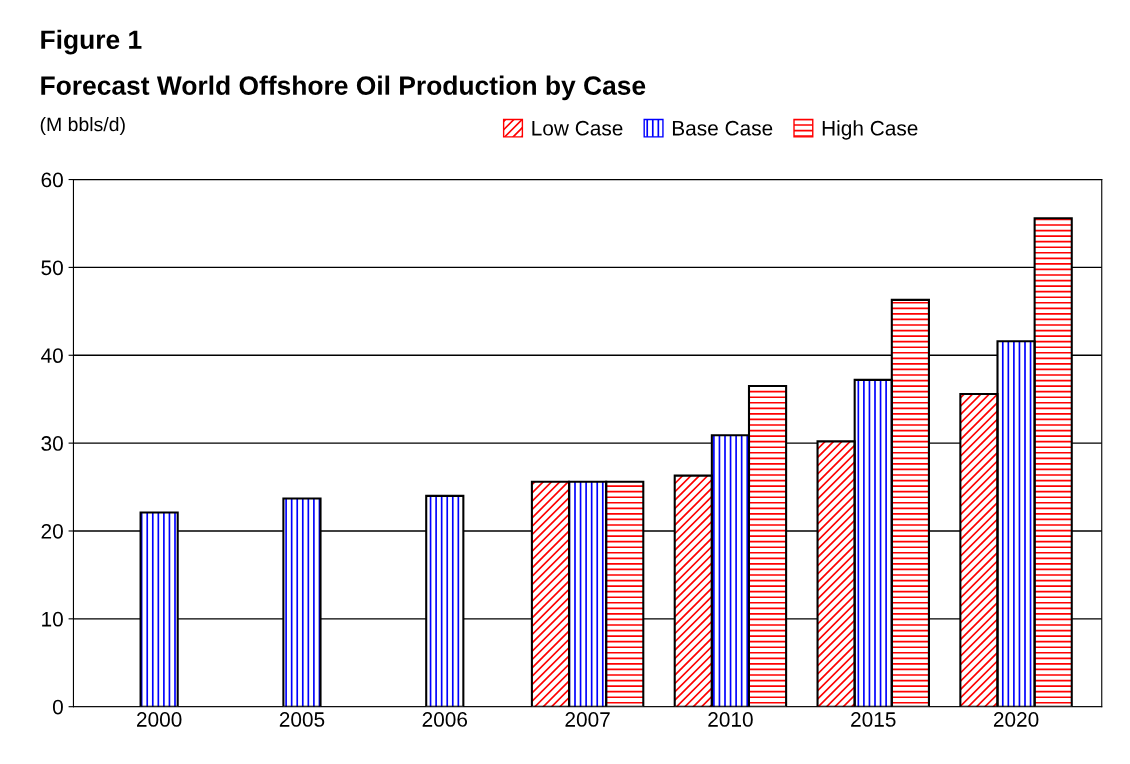 This screenshot has width=1130, height=764. Describe the element at coordinates (52, 619) in the screenshot. I see `y-tick-label: 10` at that location.